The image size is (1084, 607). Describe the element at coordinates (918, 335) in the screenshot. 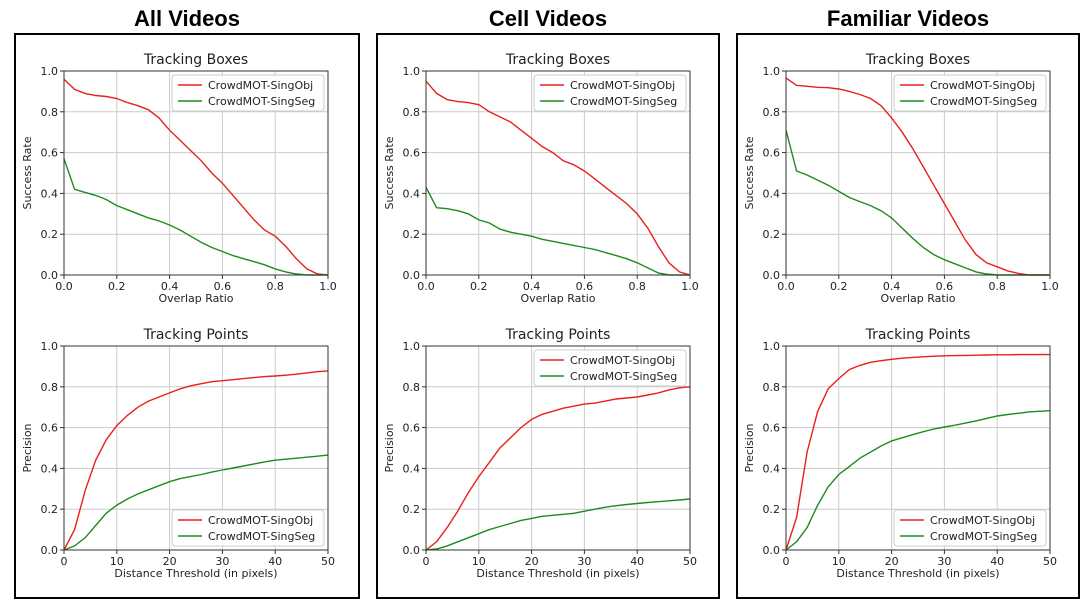

I see `chart-title: Tracking Points` at that location.